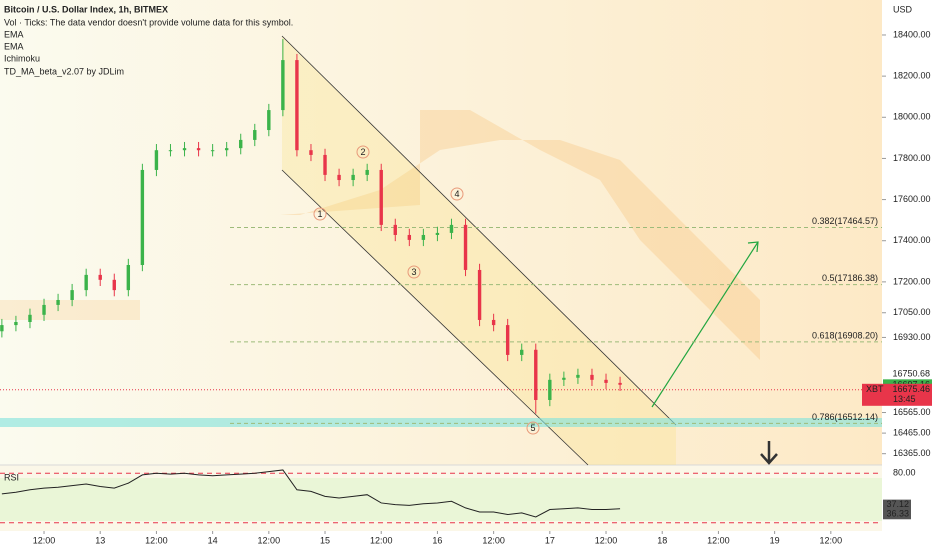  What do you see at coordinates (845, 417) in the screenshot?
I see `fib-label: 0.786(16512.14)` at bounding box center [845, 417].